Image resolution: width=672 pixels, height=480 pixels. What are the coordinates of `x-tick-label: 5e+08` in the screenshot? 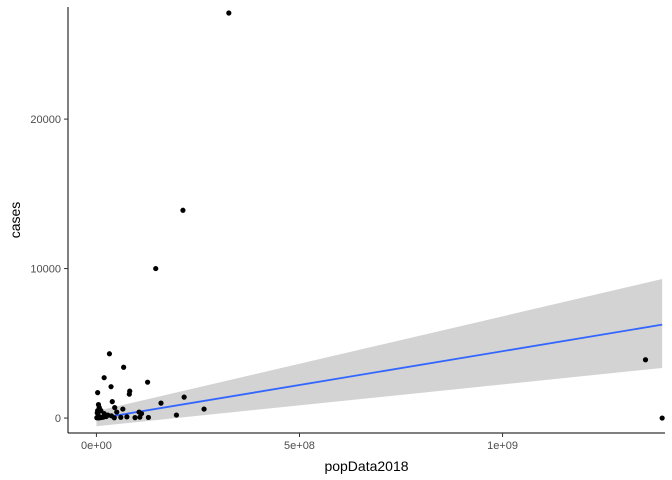 It's located at (299, 446).